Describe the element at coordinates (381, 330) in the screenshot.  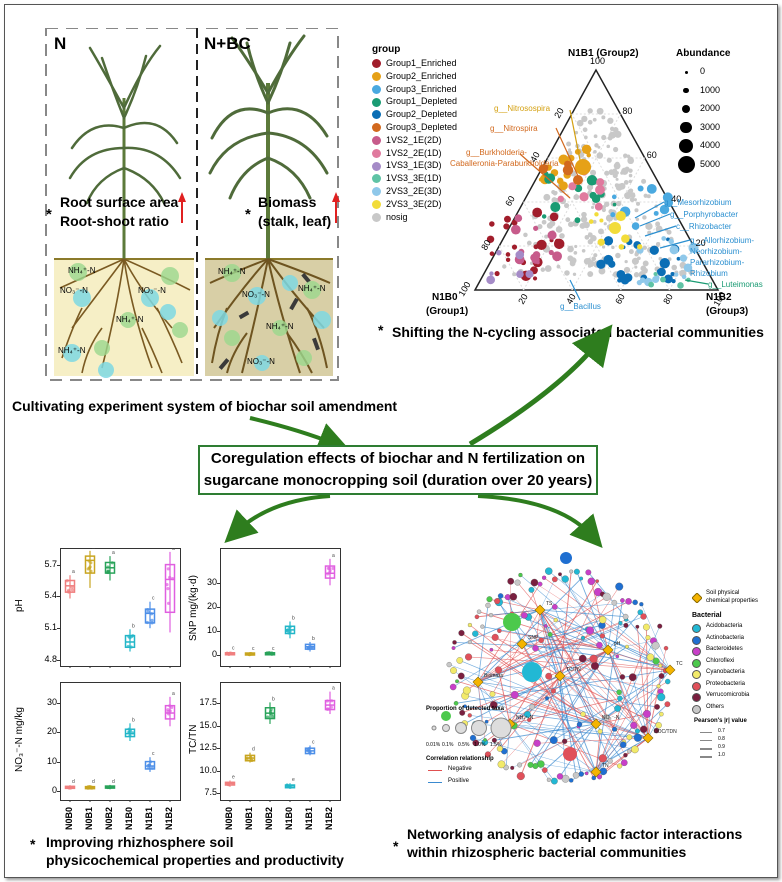
I see `ternary-caption-asterisk: *` at that location.